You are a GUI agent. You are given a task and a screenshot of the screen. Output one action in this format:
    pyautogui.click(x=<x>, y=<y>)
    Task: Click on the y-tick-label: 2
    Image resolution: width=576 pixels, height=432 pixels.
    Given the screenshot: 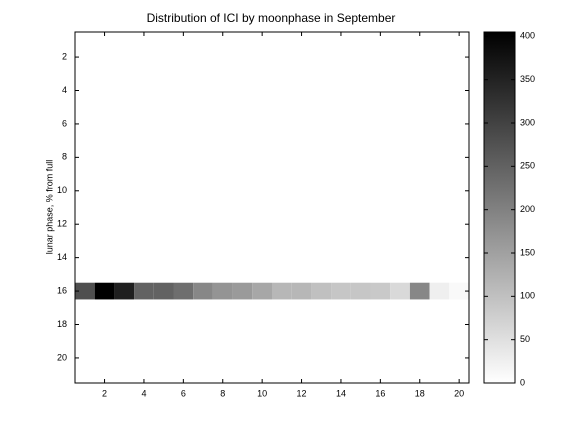 What is the action you would take?
    pyautogui.click(x=64, y=56)
    